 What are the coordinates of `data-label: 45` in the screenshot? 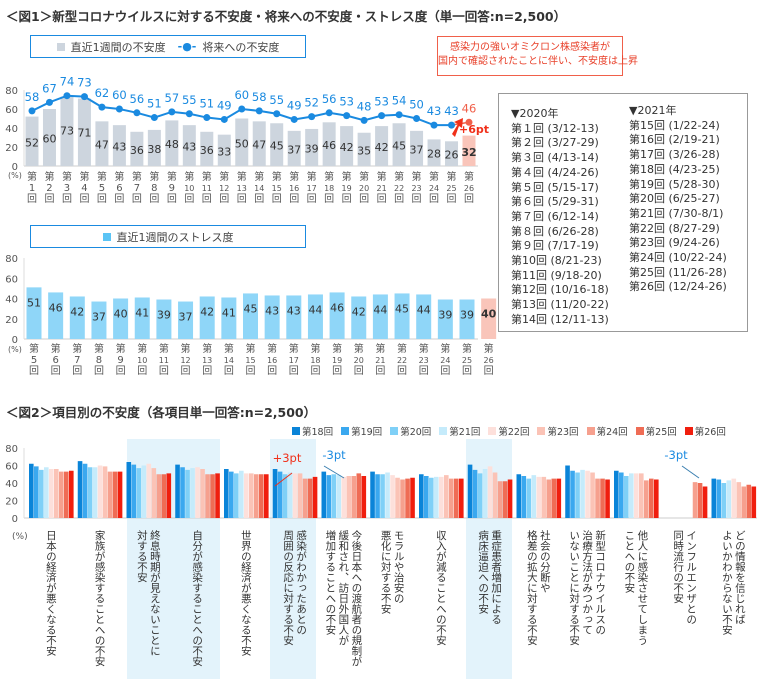 It's located at (251, 308).